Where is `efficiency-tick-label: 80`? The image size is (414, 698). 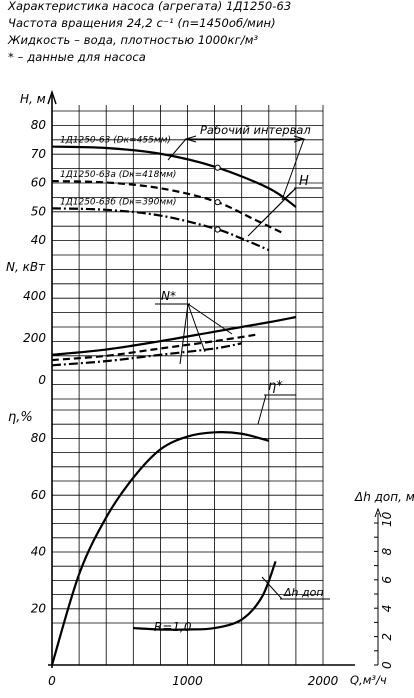 efficiency-tick-label: 80 is located at coordinates (39, 438).